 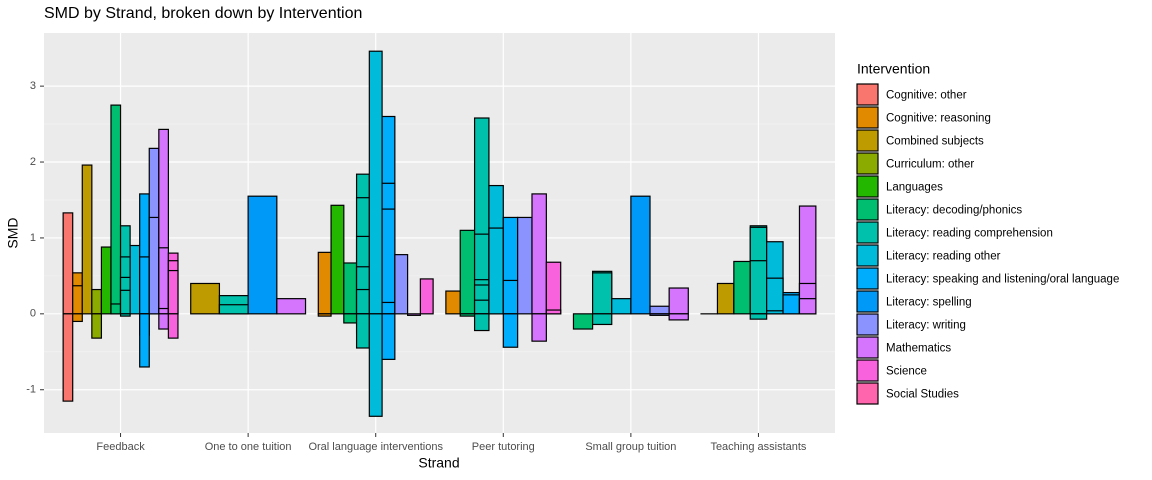 I want to click on y-axis-title: SMD, so click(x=13, y=232).